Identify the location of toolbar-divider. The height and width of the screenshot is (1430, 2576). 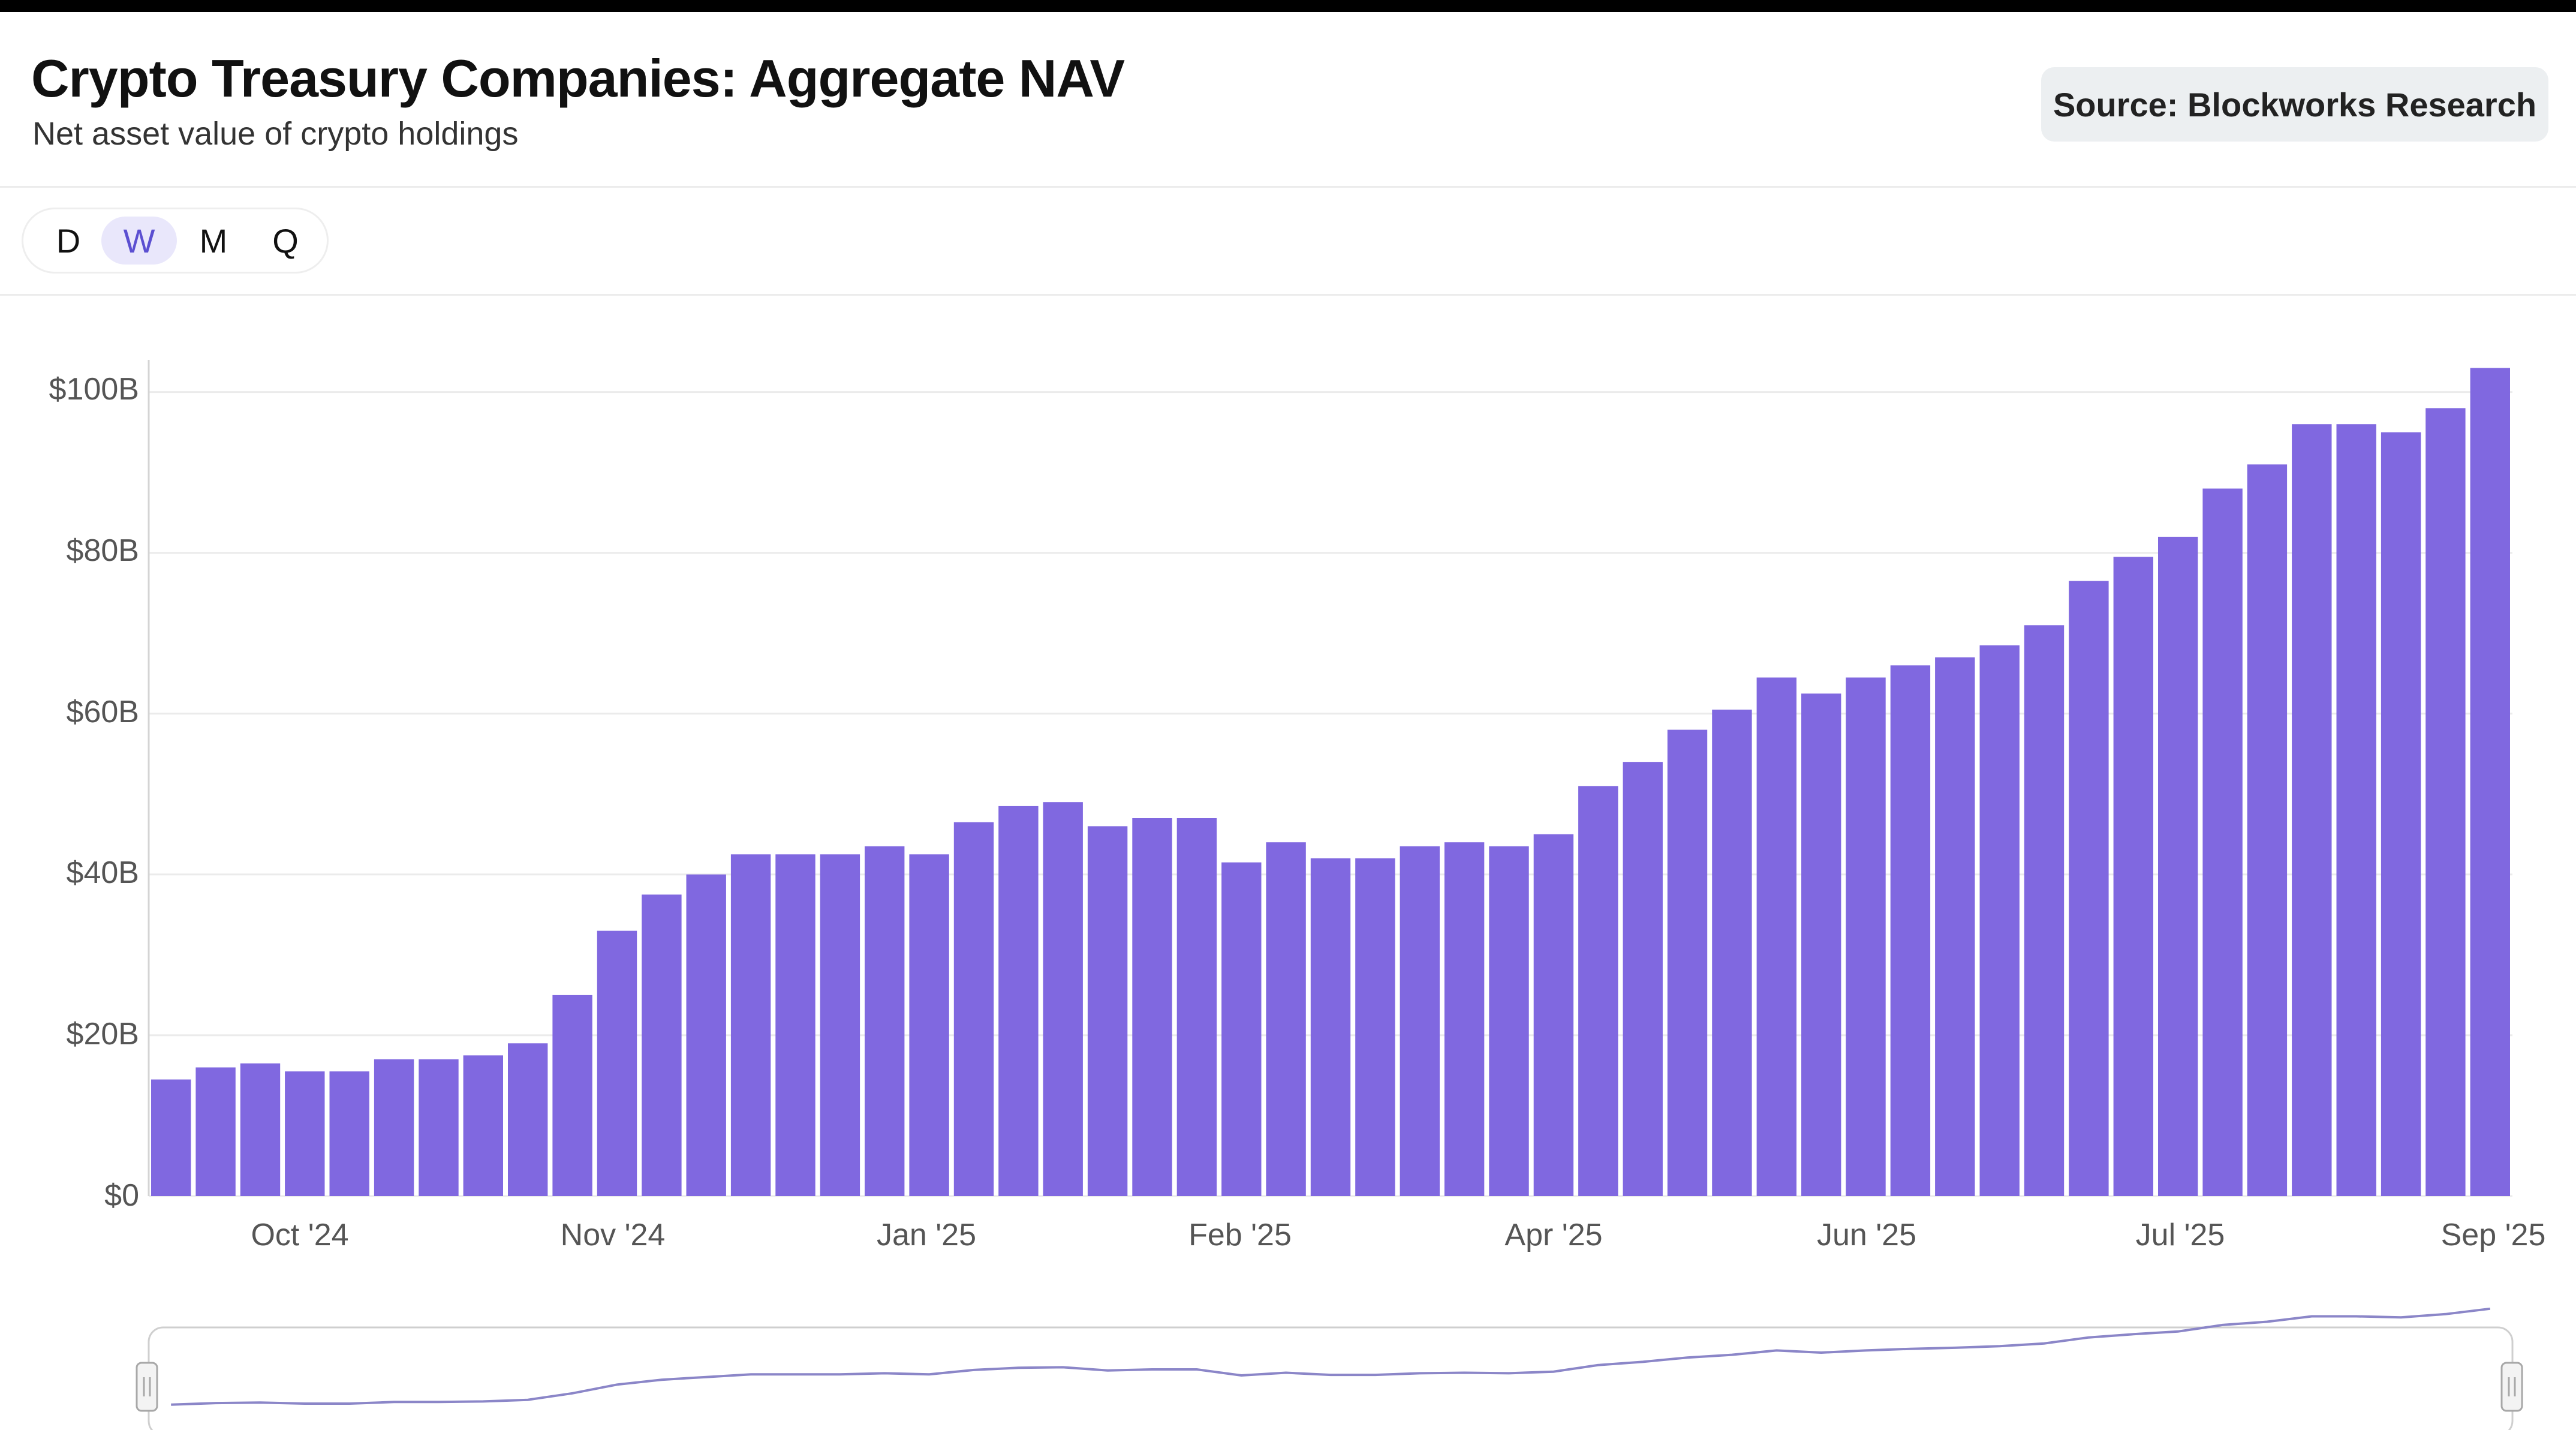
(1288, 295).